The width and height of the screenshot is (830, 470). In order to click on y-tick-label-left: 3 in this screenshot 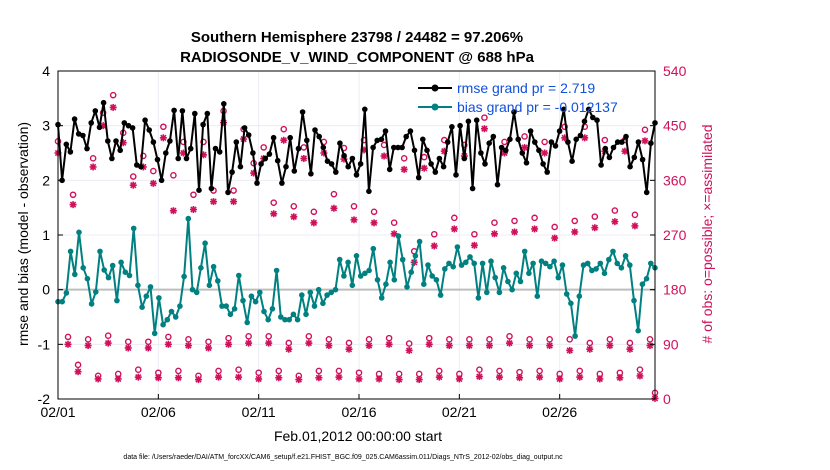, I will do `click(46, 126)`.